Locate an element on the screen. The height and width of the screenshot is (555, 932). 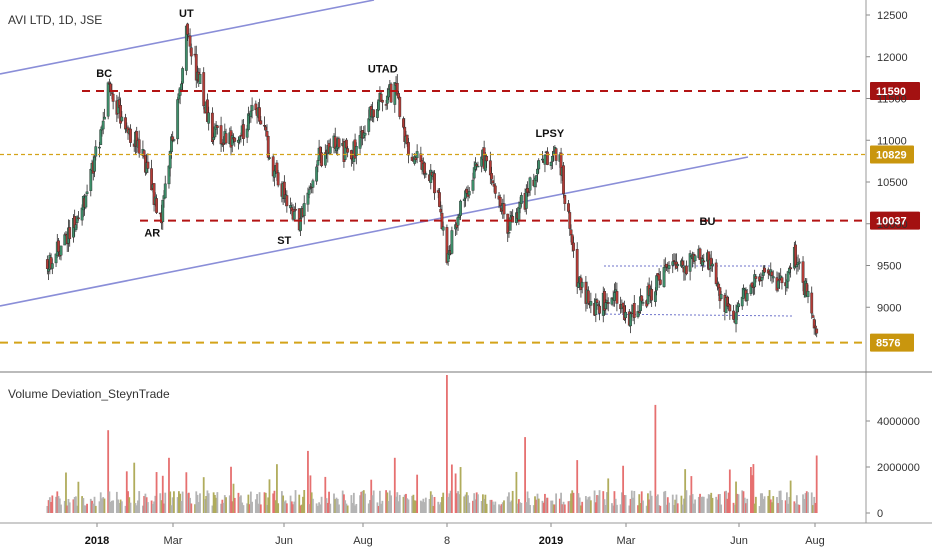
range-bottom-line is located at coordinates (693, 315).